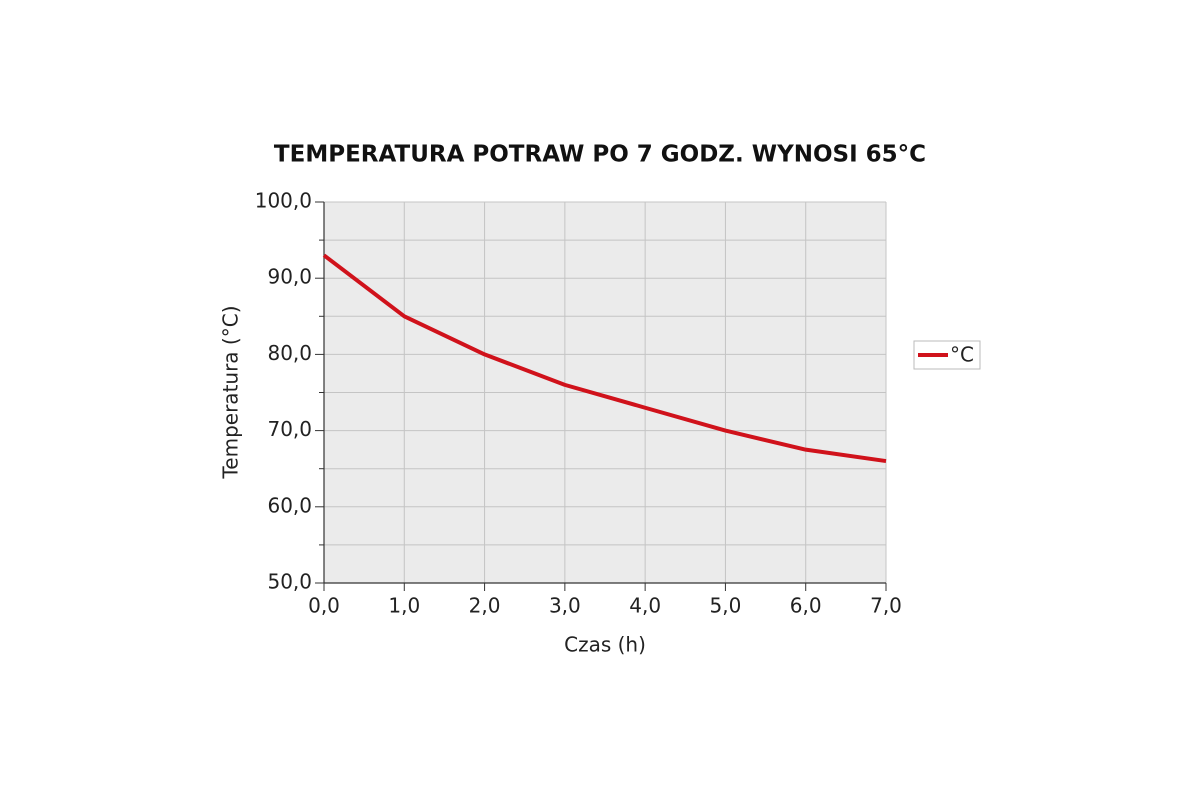 The height and width of the screenshot is (800, 1200). What do you see at coordinates (283, 201) in the screenshot?
I see `y-tick-label: 100,0` at bounding box center [283, 201].